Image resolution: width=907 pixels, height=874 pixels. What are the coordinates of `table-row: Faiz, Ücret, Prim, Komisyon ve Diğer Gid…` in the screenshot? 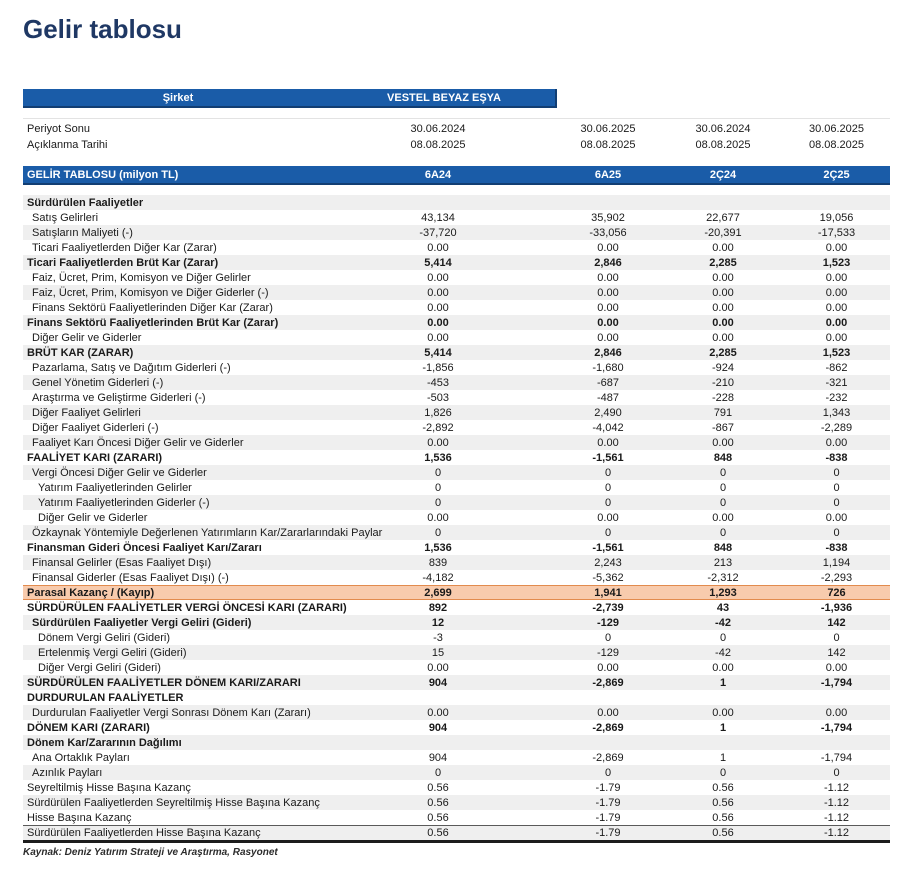 It's located at (456, 292).